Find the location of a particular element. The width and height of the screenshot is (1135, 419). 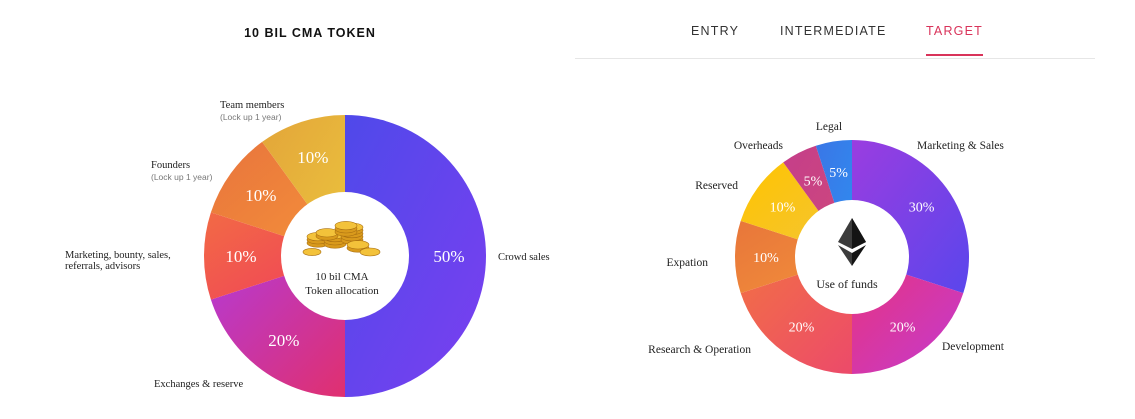

label-note-team-members: (Lock up 1 year) is located at coordinates (251, 117).